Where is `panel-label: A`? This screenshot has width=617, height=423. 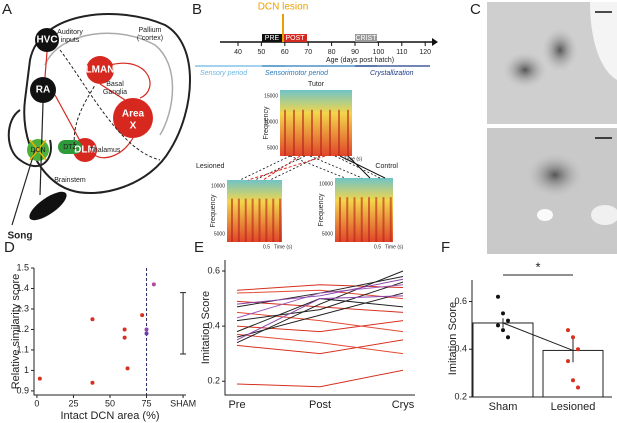
panel-label: A is located at coordinates (7, 9).